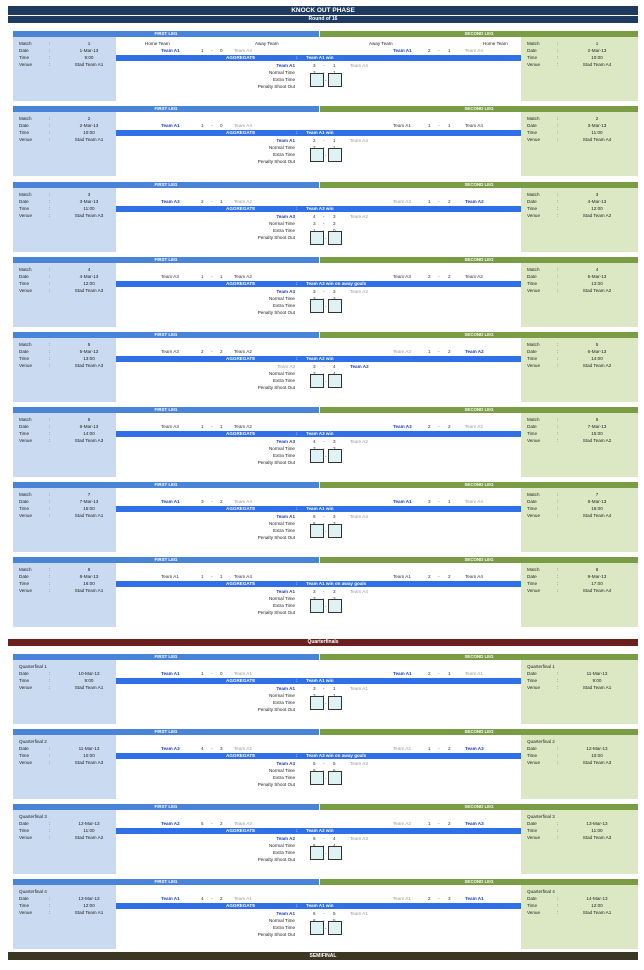 This screenshot has height=970, width=644. What do you see at coordinates (597, 569) in the screenshot?
I see `match-value: 8` at bounding box center [597, 569].